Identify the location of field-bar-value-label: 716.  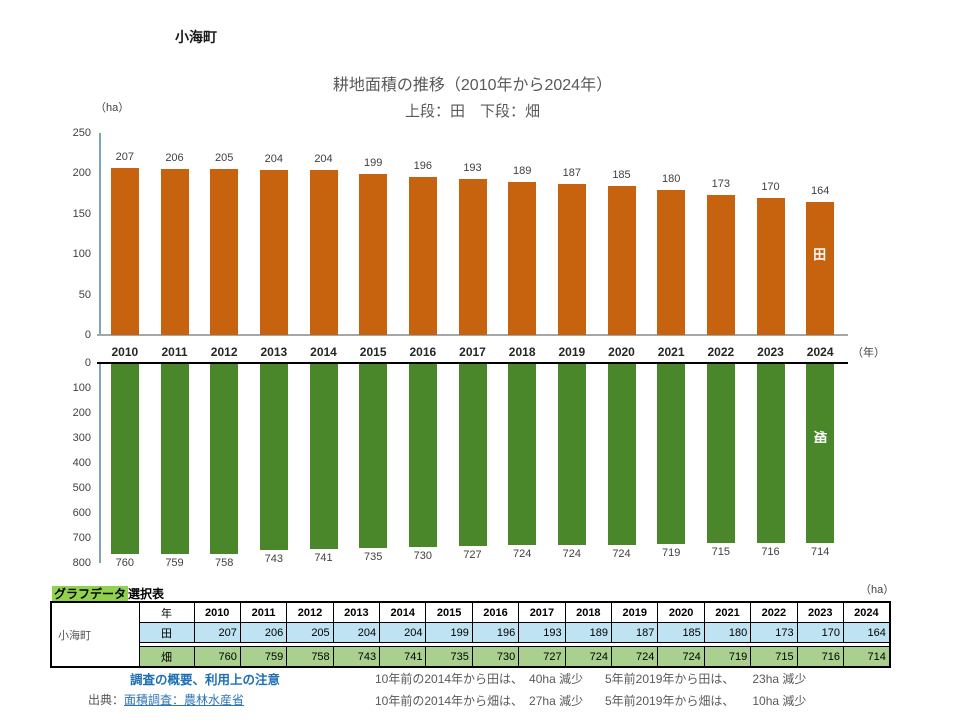
(770, 552).